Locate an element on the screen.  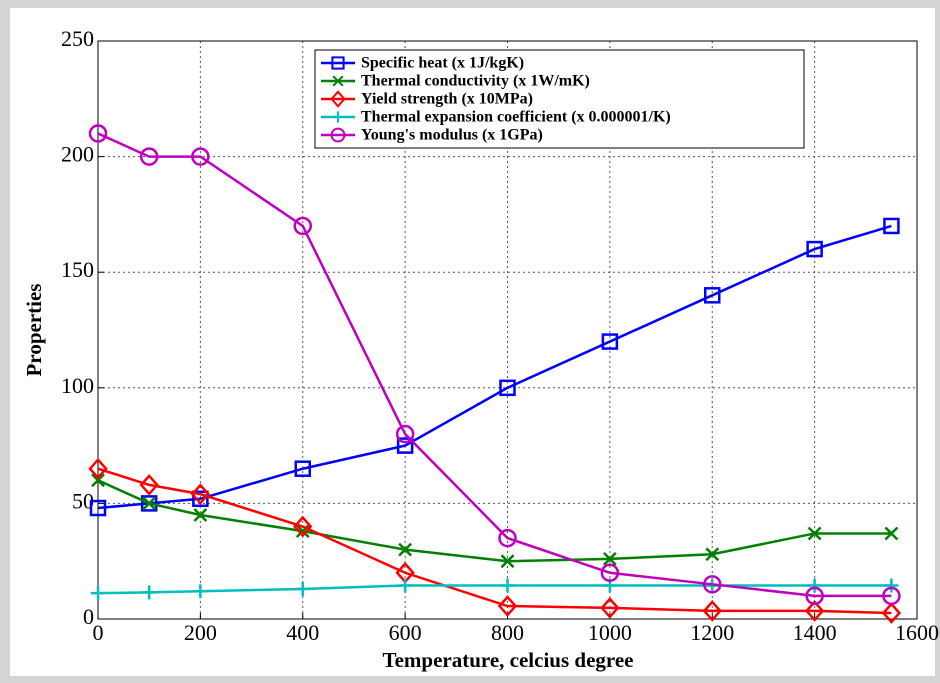
x-tick-label: 1600 is located at coordinates (917, 632).